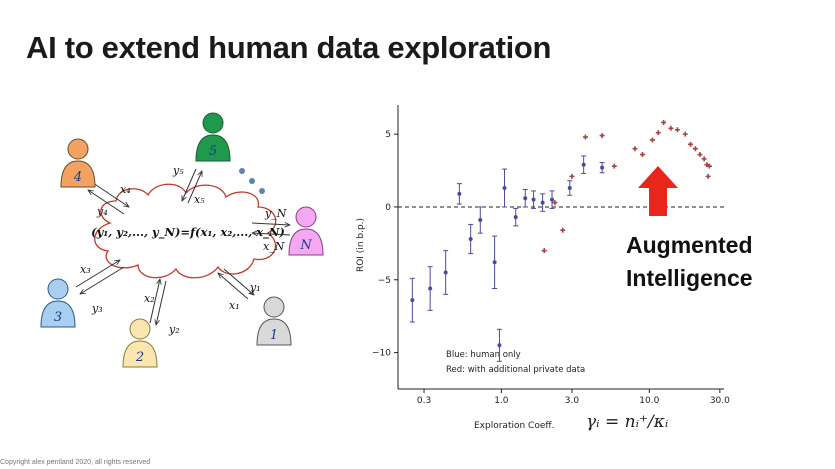 The image size is (835, 469). What do you see at coordinates (77, 177) in the screenshot?
I see `svg-text: 4` at bounding box center [77, 177].